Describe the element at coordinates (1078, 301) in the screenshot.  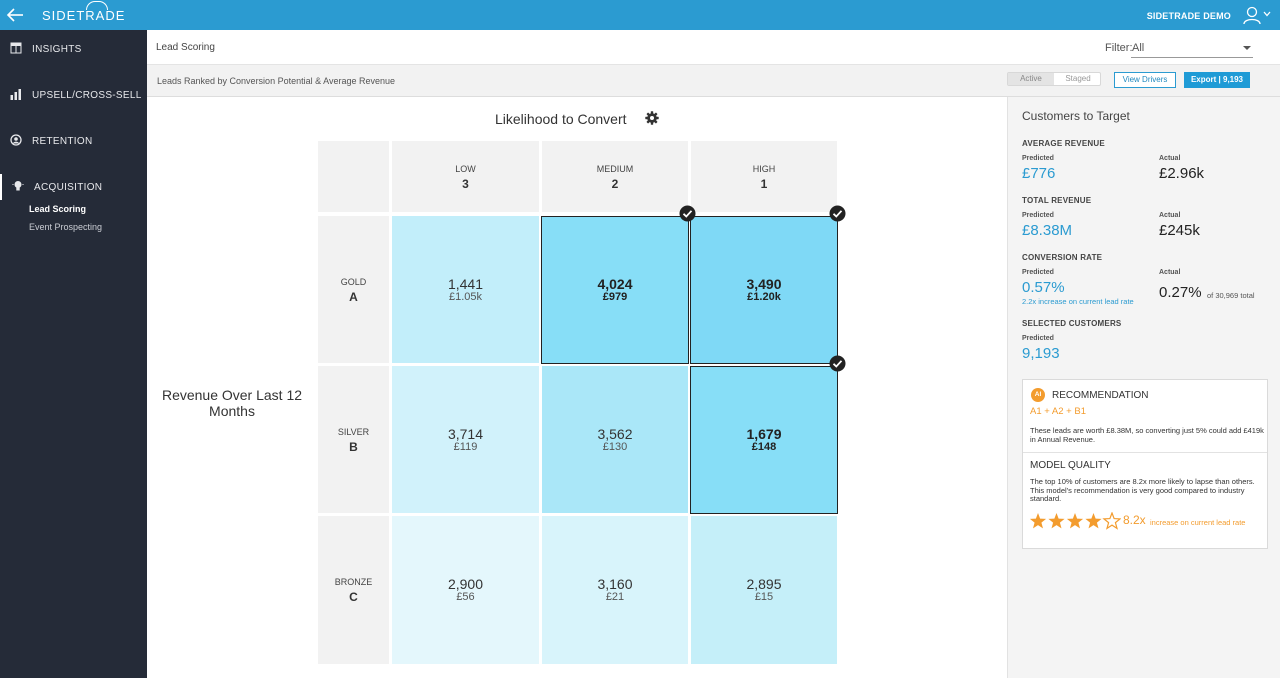
I see `conversion-rate-predicted-note: 2.2x increase on current lead rate` at that location.